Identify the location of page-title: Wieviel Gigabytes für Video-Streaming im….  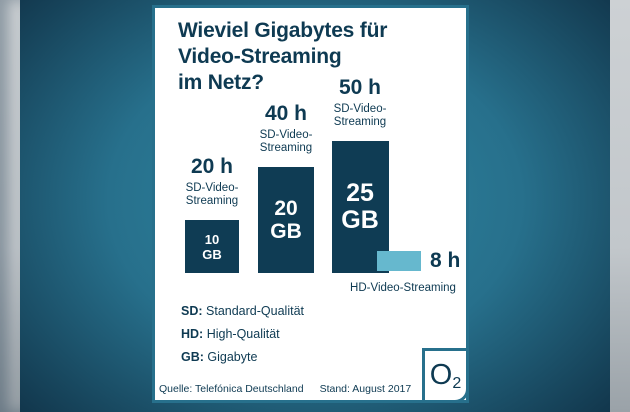
(313, 57).